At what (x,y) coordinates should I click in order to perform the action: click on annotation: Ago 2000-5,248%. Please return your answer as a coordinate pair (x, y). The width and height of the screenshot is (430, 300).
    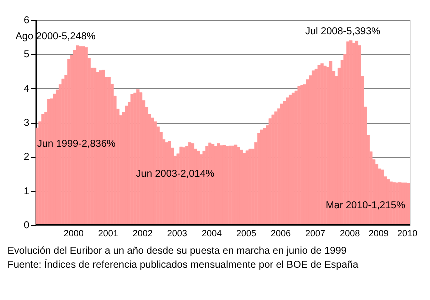
    Looking at the image, I should click on (56, 37).